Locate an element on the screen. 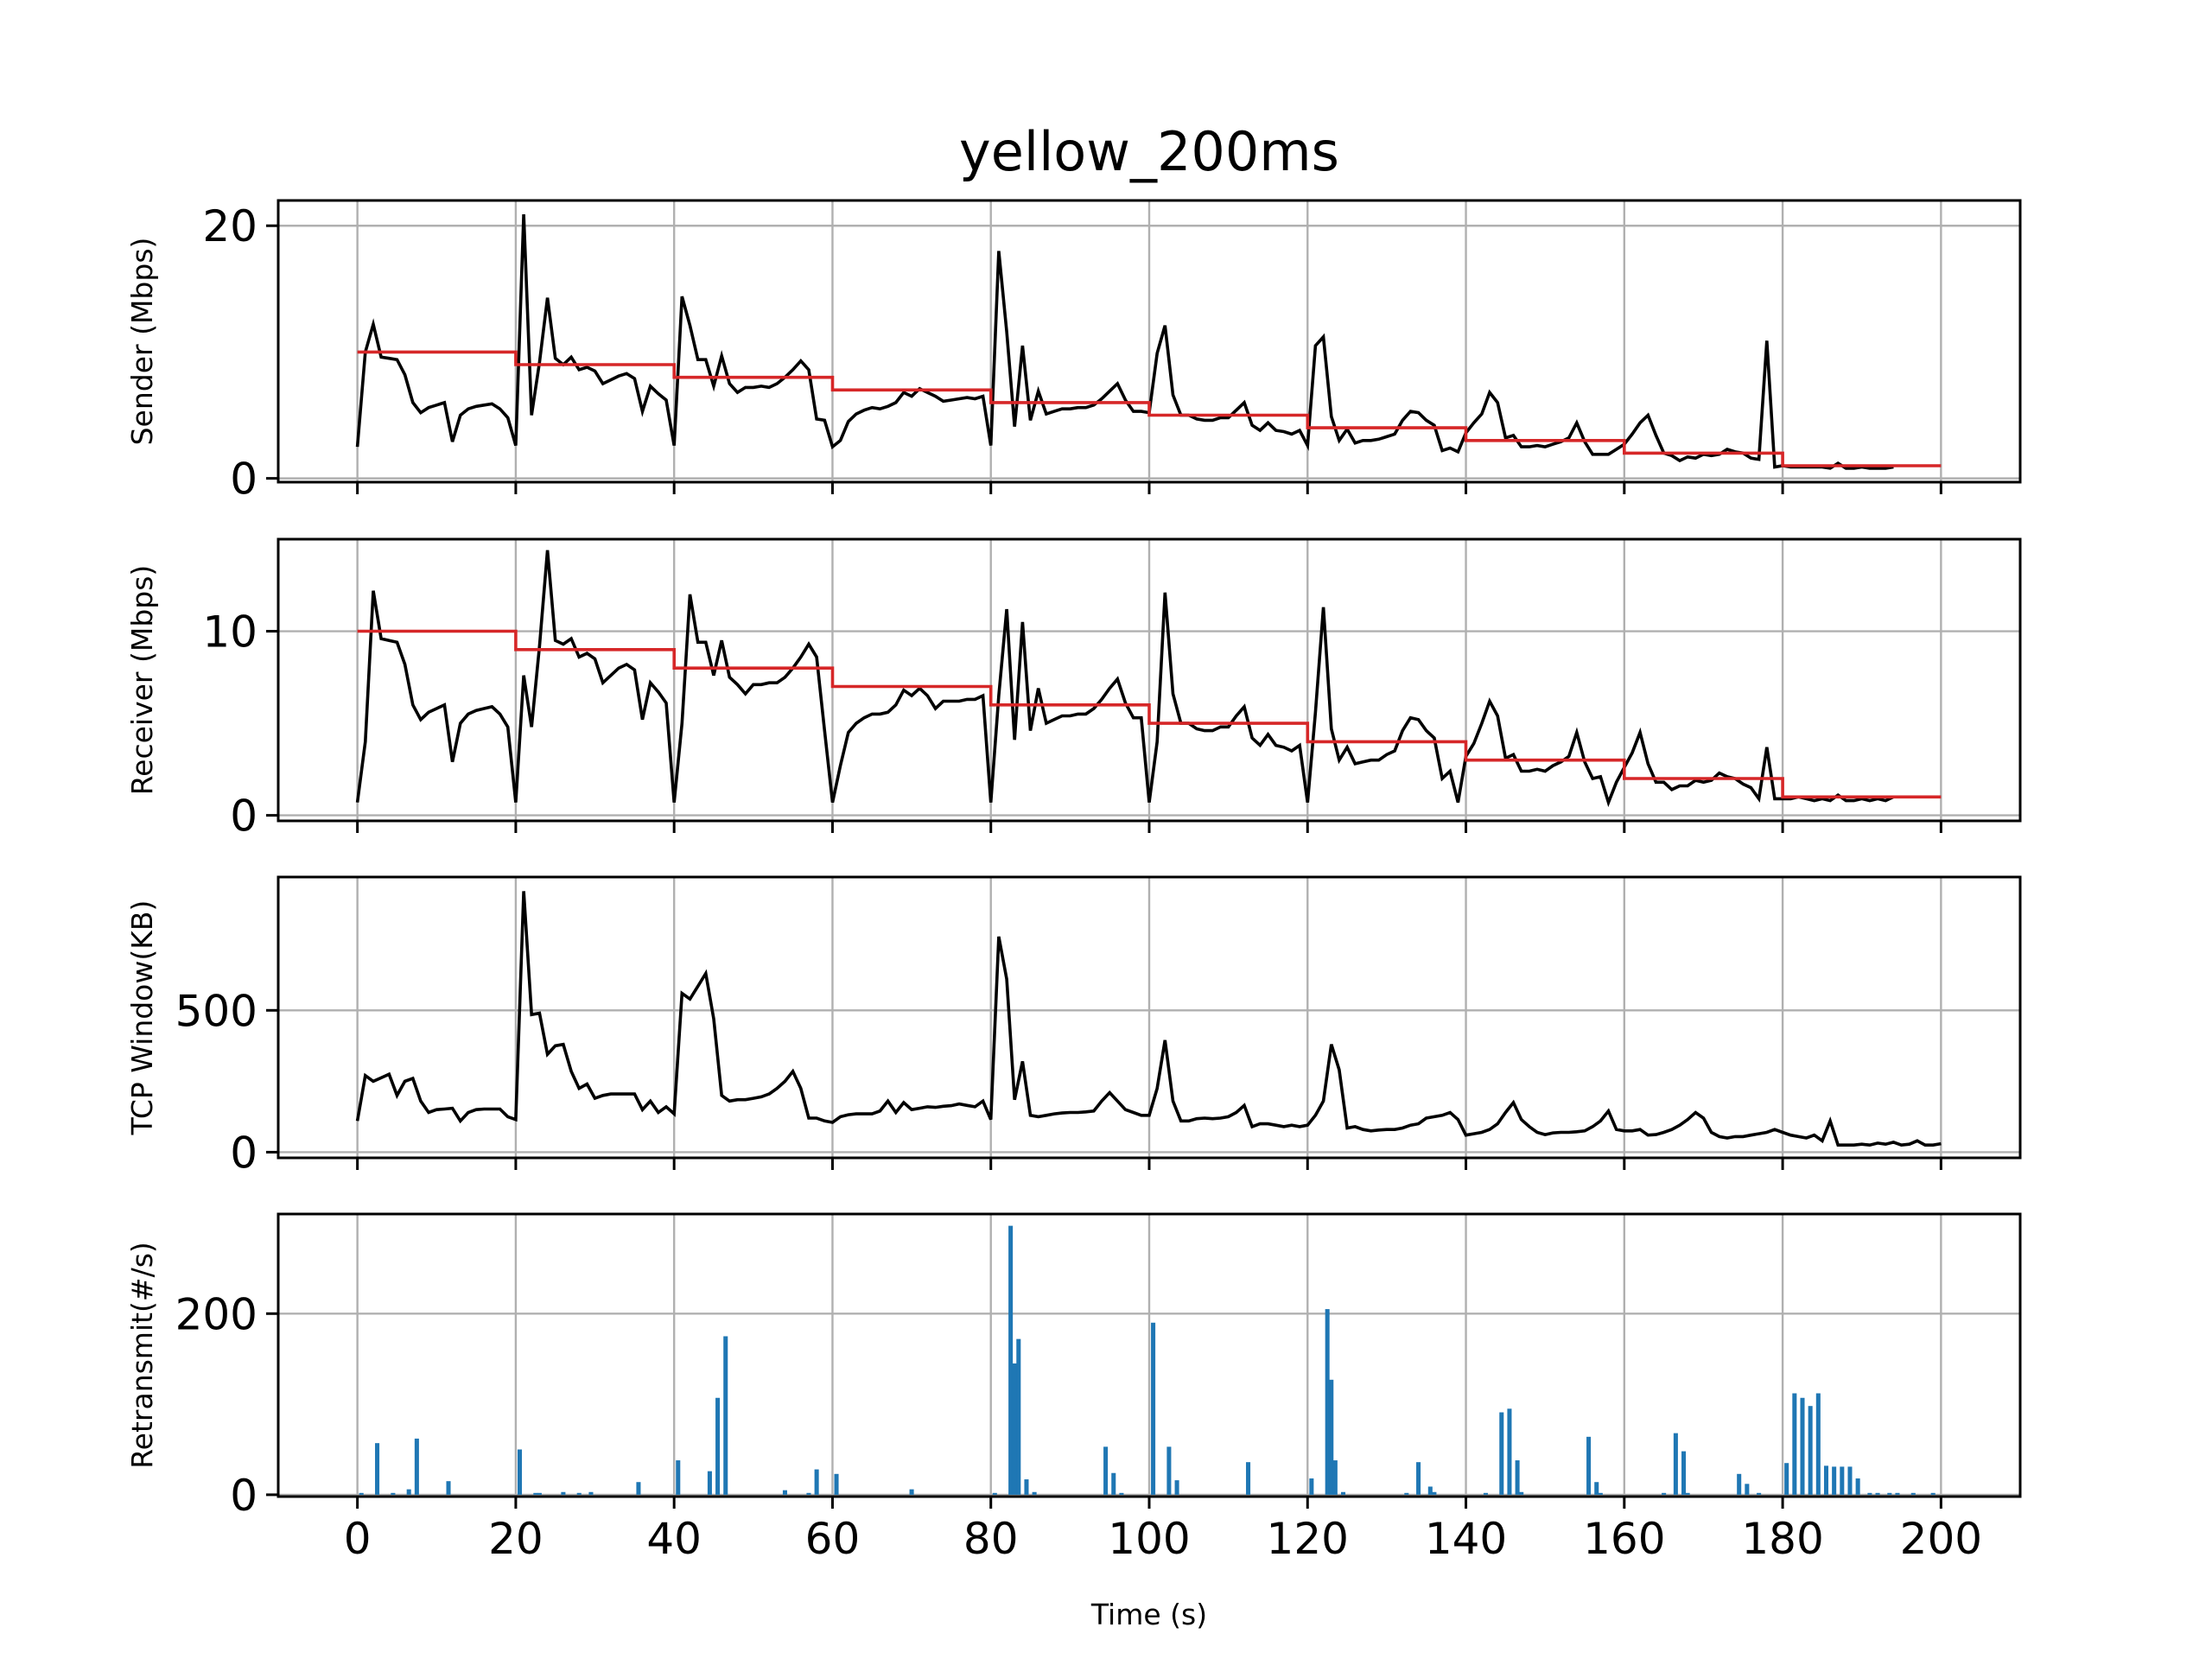  y-tick-label: 200 is located at coordinates (216, 1314).